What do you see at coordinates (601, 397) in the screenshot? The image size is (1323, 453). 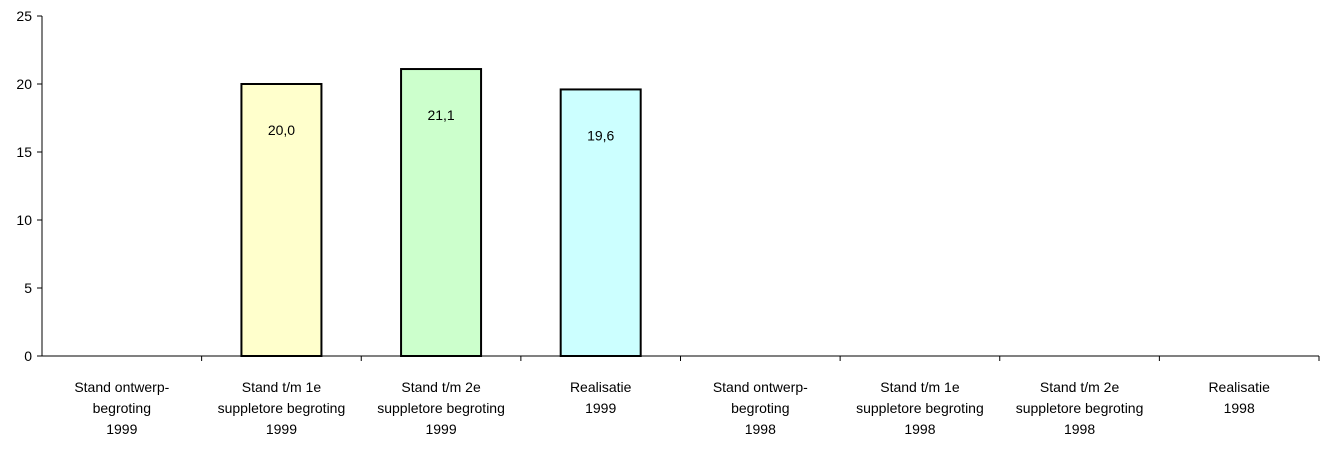 I see `x-category-label: Realisatie 1999` at bounding box center [601, 397].